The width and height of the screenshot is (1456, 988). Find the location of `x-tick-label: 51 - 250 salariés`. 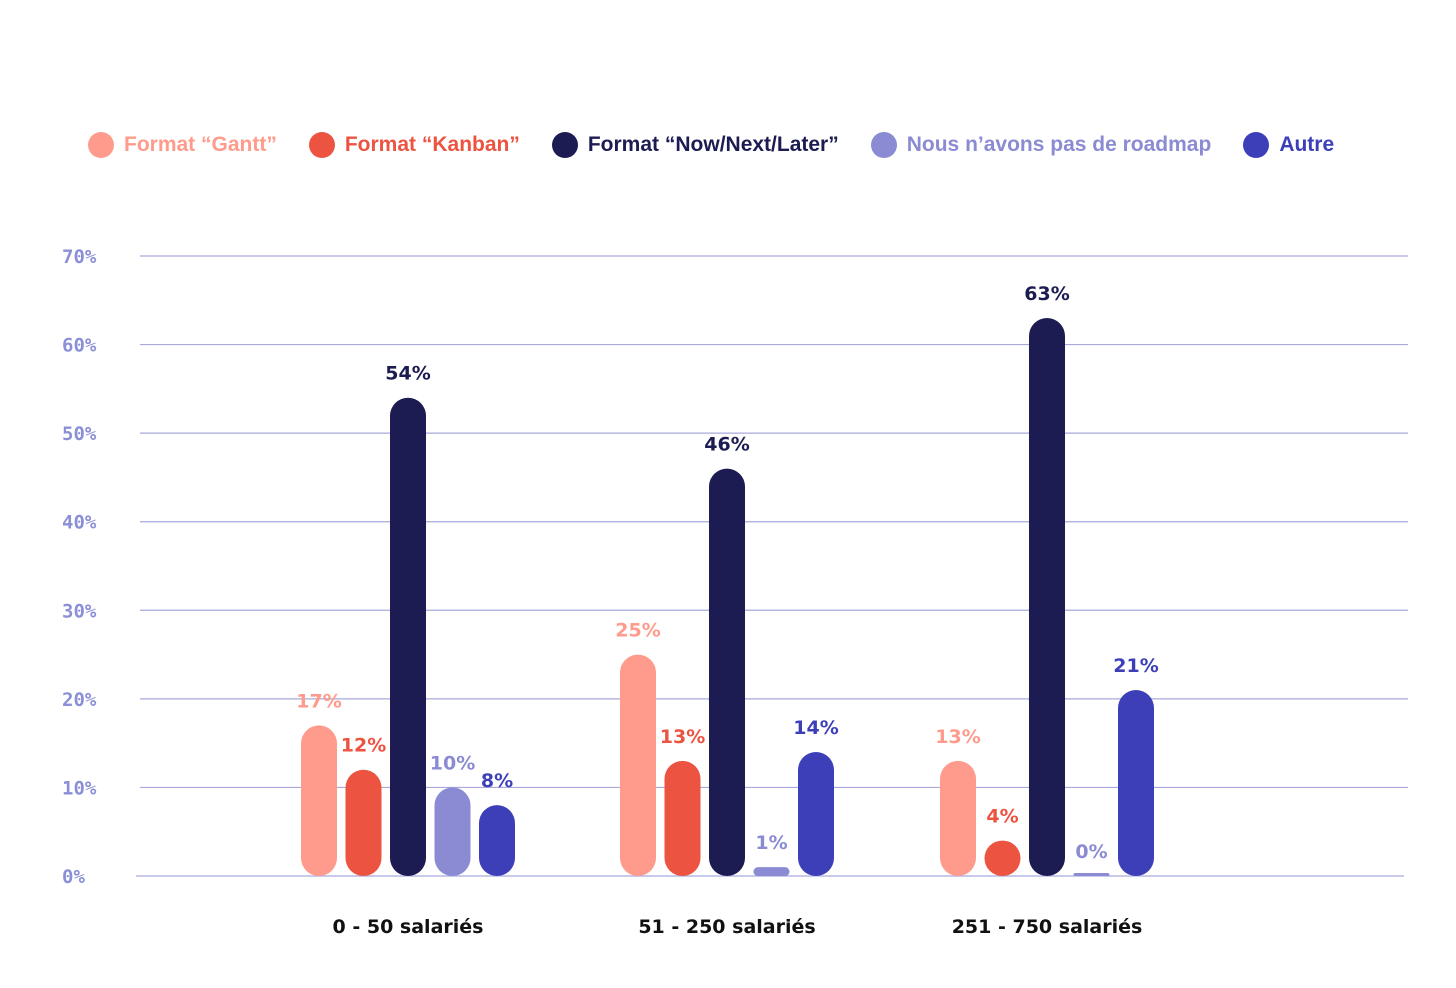

x-tick-label: 51 - 250 salariés is located at coordinates (726, 927).